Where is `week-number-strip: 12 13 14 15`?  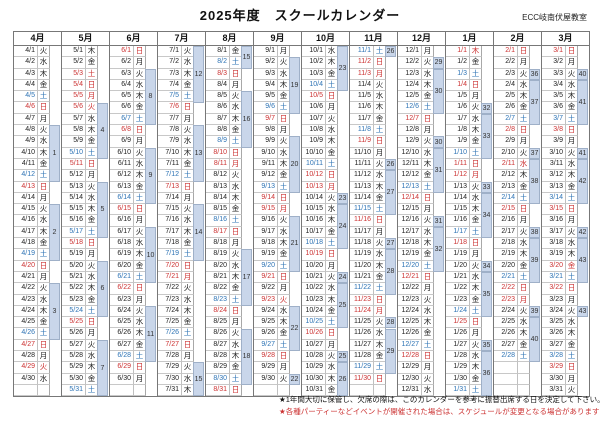
week-number-strip: 12 13 14 15 is located at coordinates (199, 221).